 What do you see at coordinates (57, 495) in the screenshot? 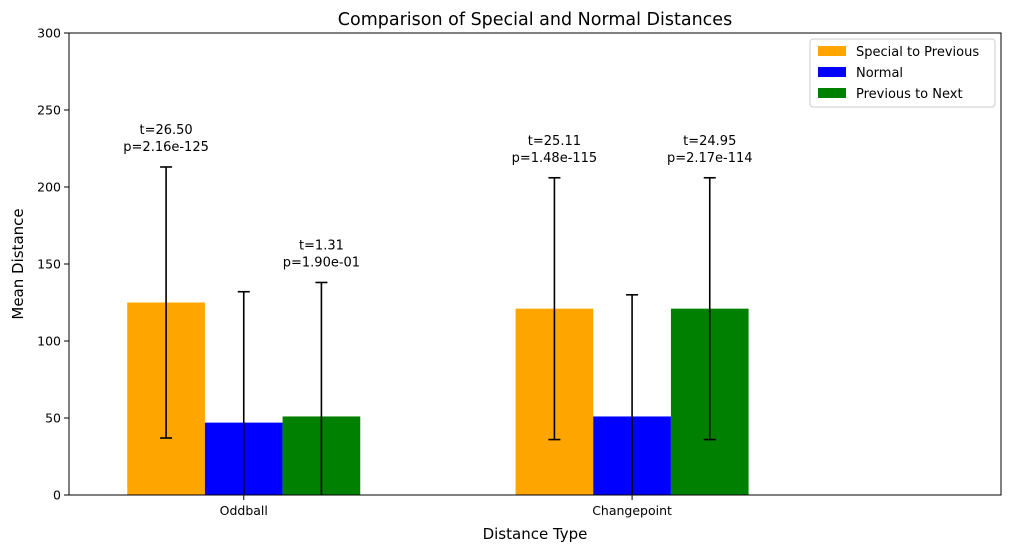
I see `y-tick-label: 0` at bounding box center [57, 495].